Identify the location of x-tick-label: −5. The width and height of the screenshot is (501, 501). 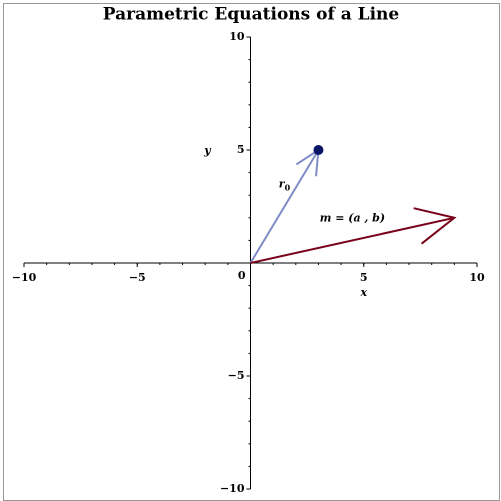
(137, 277).